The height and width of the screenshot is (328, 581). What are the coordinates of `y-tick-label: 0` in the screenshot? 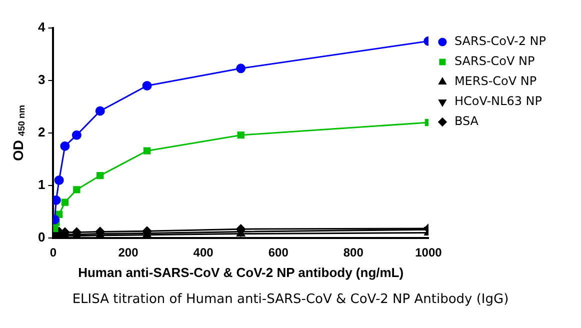 It's located at (42, 237).